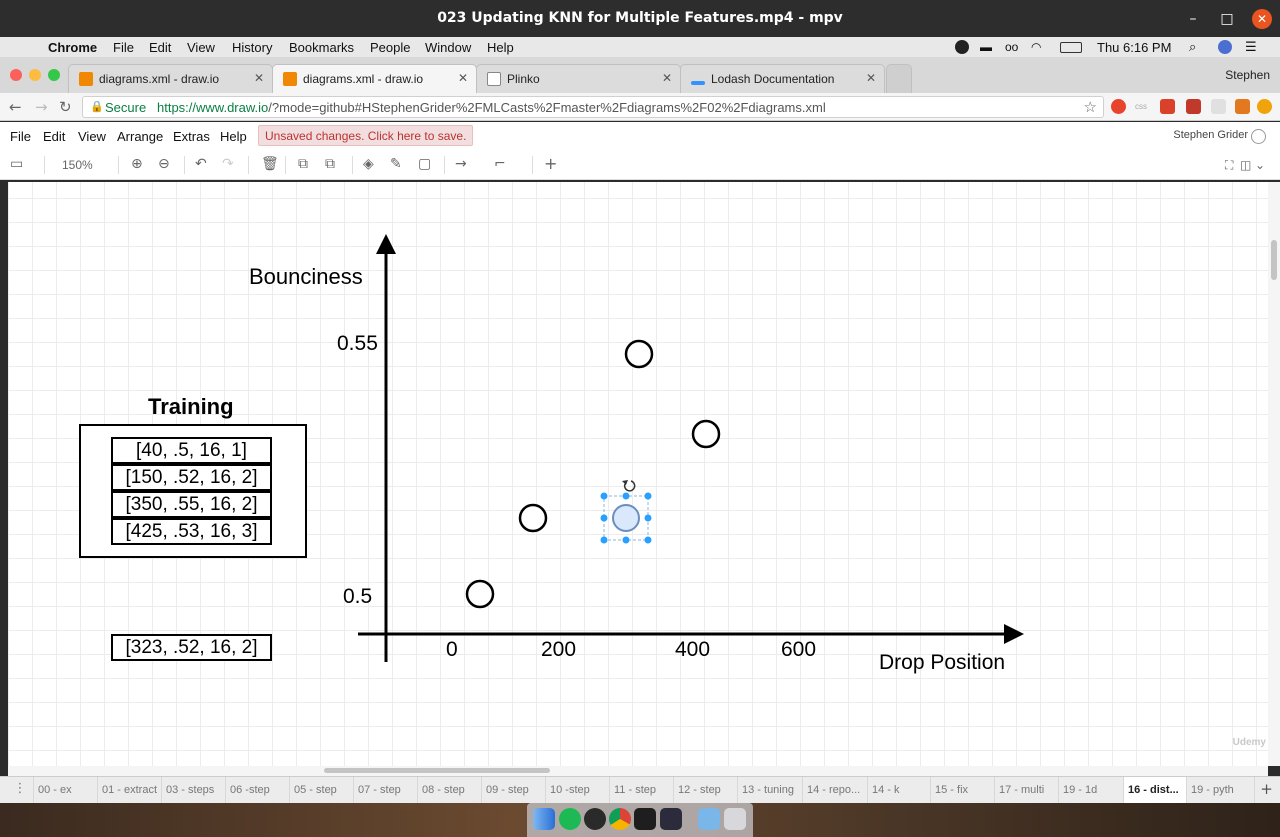 The height and width of the screenshot is (837, 1280). Describe the element at coordinates (1274, 260) in the screenshot. I see `vertical-scroll-thumb` at that location.